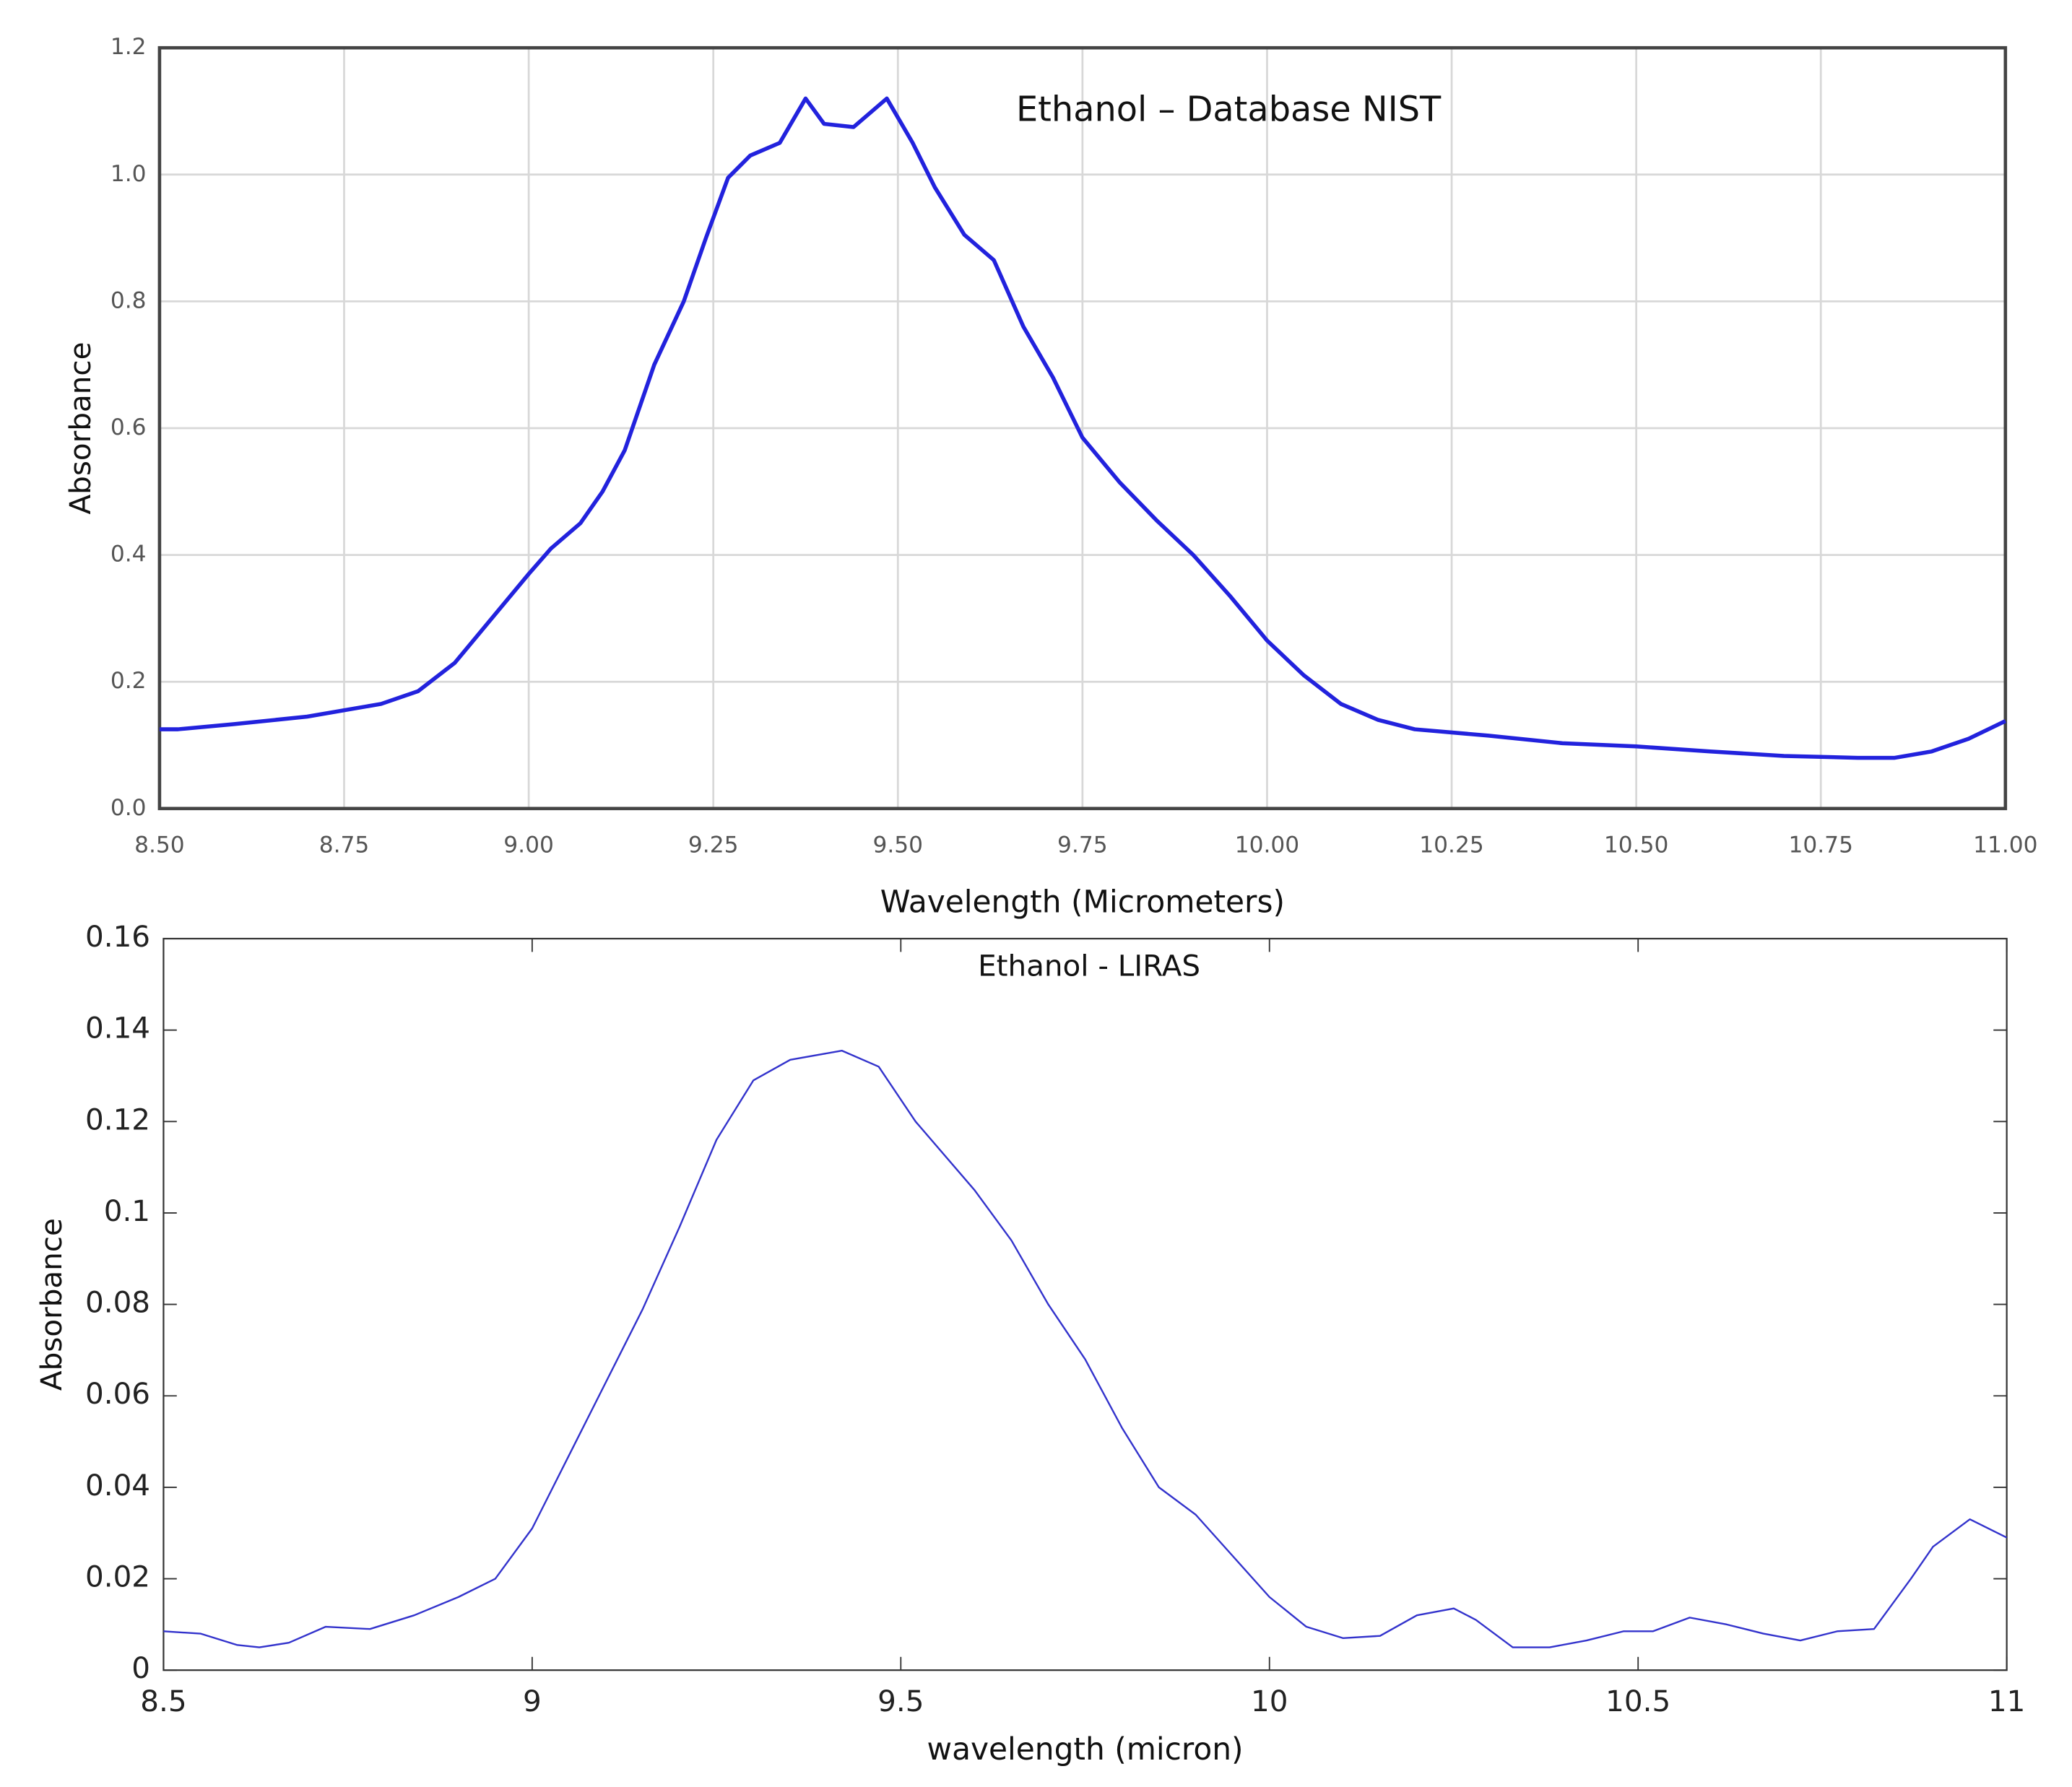 This screenshot has width=2072, height=1787. I want to click on x-tick-label: 9.75, so click(1082, 845).